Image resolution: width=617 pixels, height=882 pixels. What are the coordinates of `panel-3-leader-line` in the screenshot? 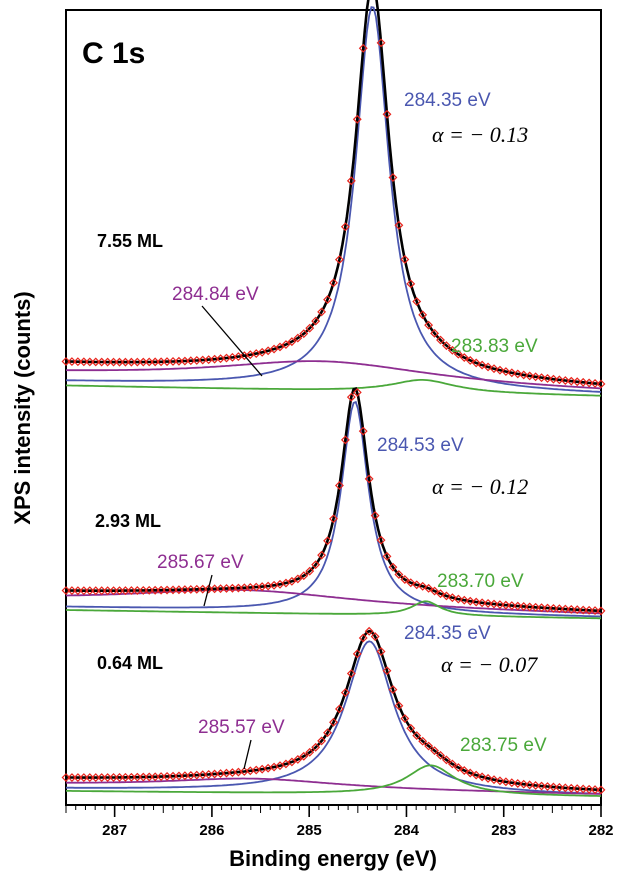 It's located at (247, 754).